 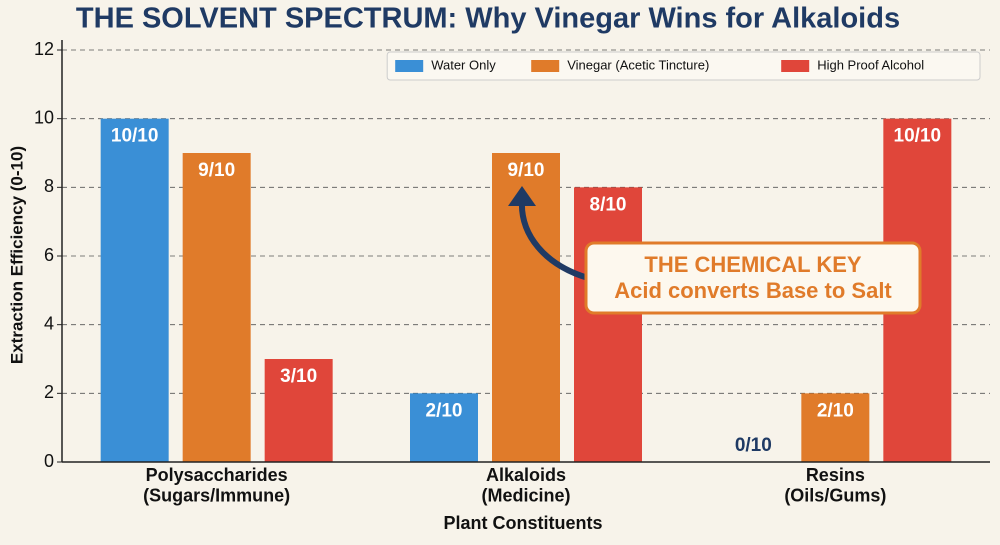 What do you see at coordinates (298, 376) in the screenshot?
I see `value-label: 3/10` at bounding box center [298, 376].